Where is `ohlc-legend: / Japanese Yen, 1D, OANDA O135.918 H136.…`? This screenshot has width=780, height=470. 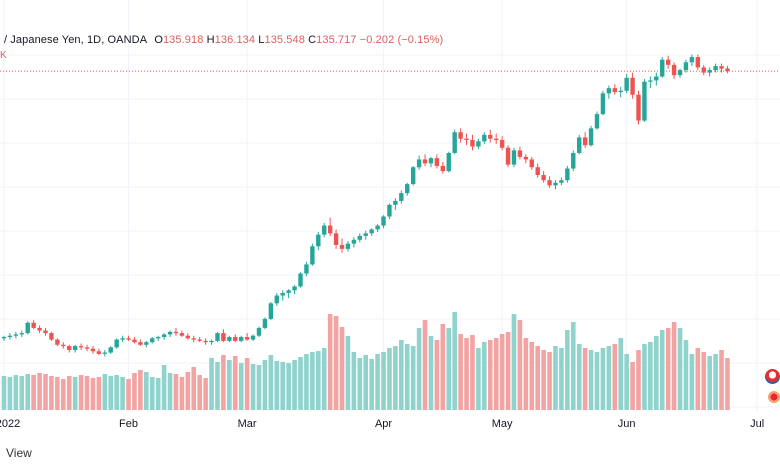 ohlc-legend: / Japanese Yen, 1D, OANDA O135.918 H136.… is located at coordinates (223, 40).